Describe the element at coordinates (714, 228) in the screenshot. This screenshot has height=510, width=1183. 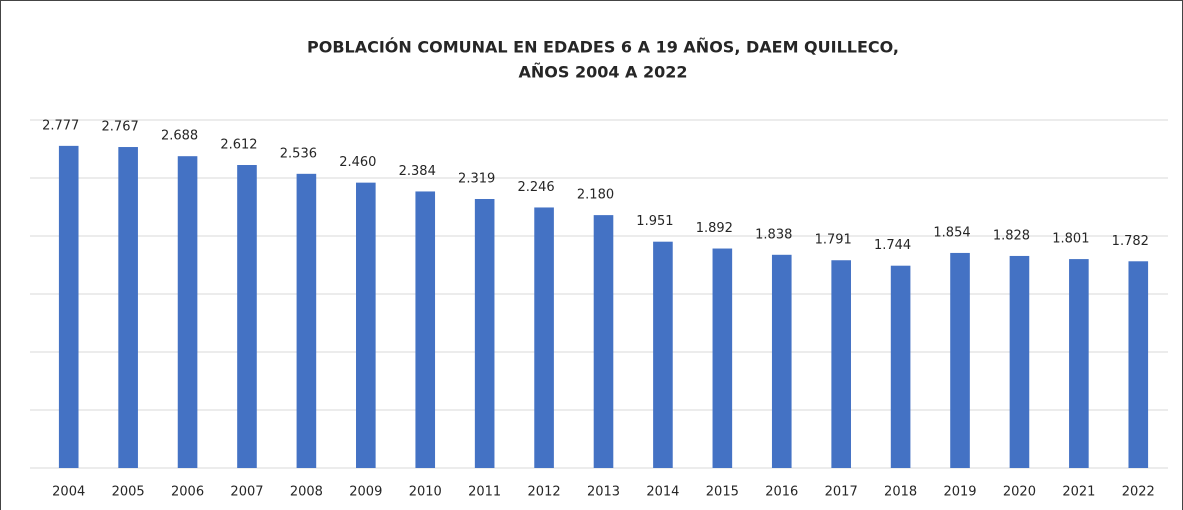
I see `data-label: 1.892` at that location.